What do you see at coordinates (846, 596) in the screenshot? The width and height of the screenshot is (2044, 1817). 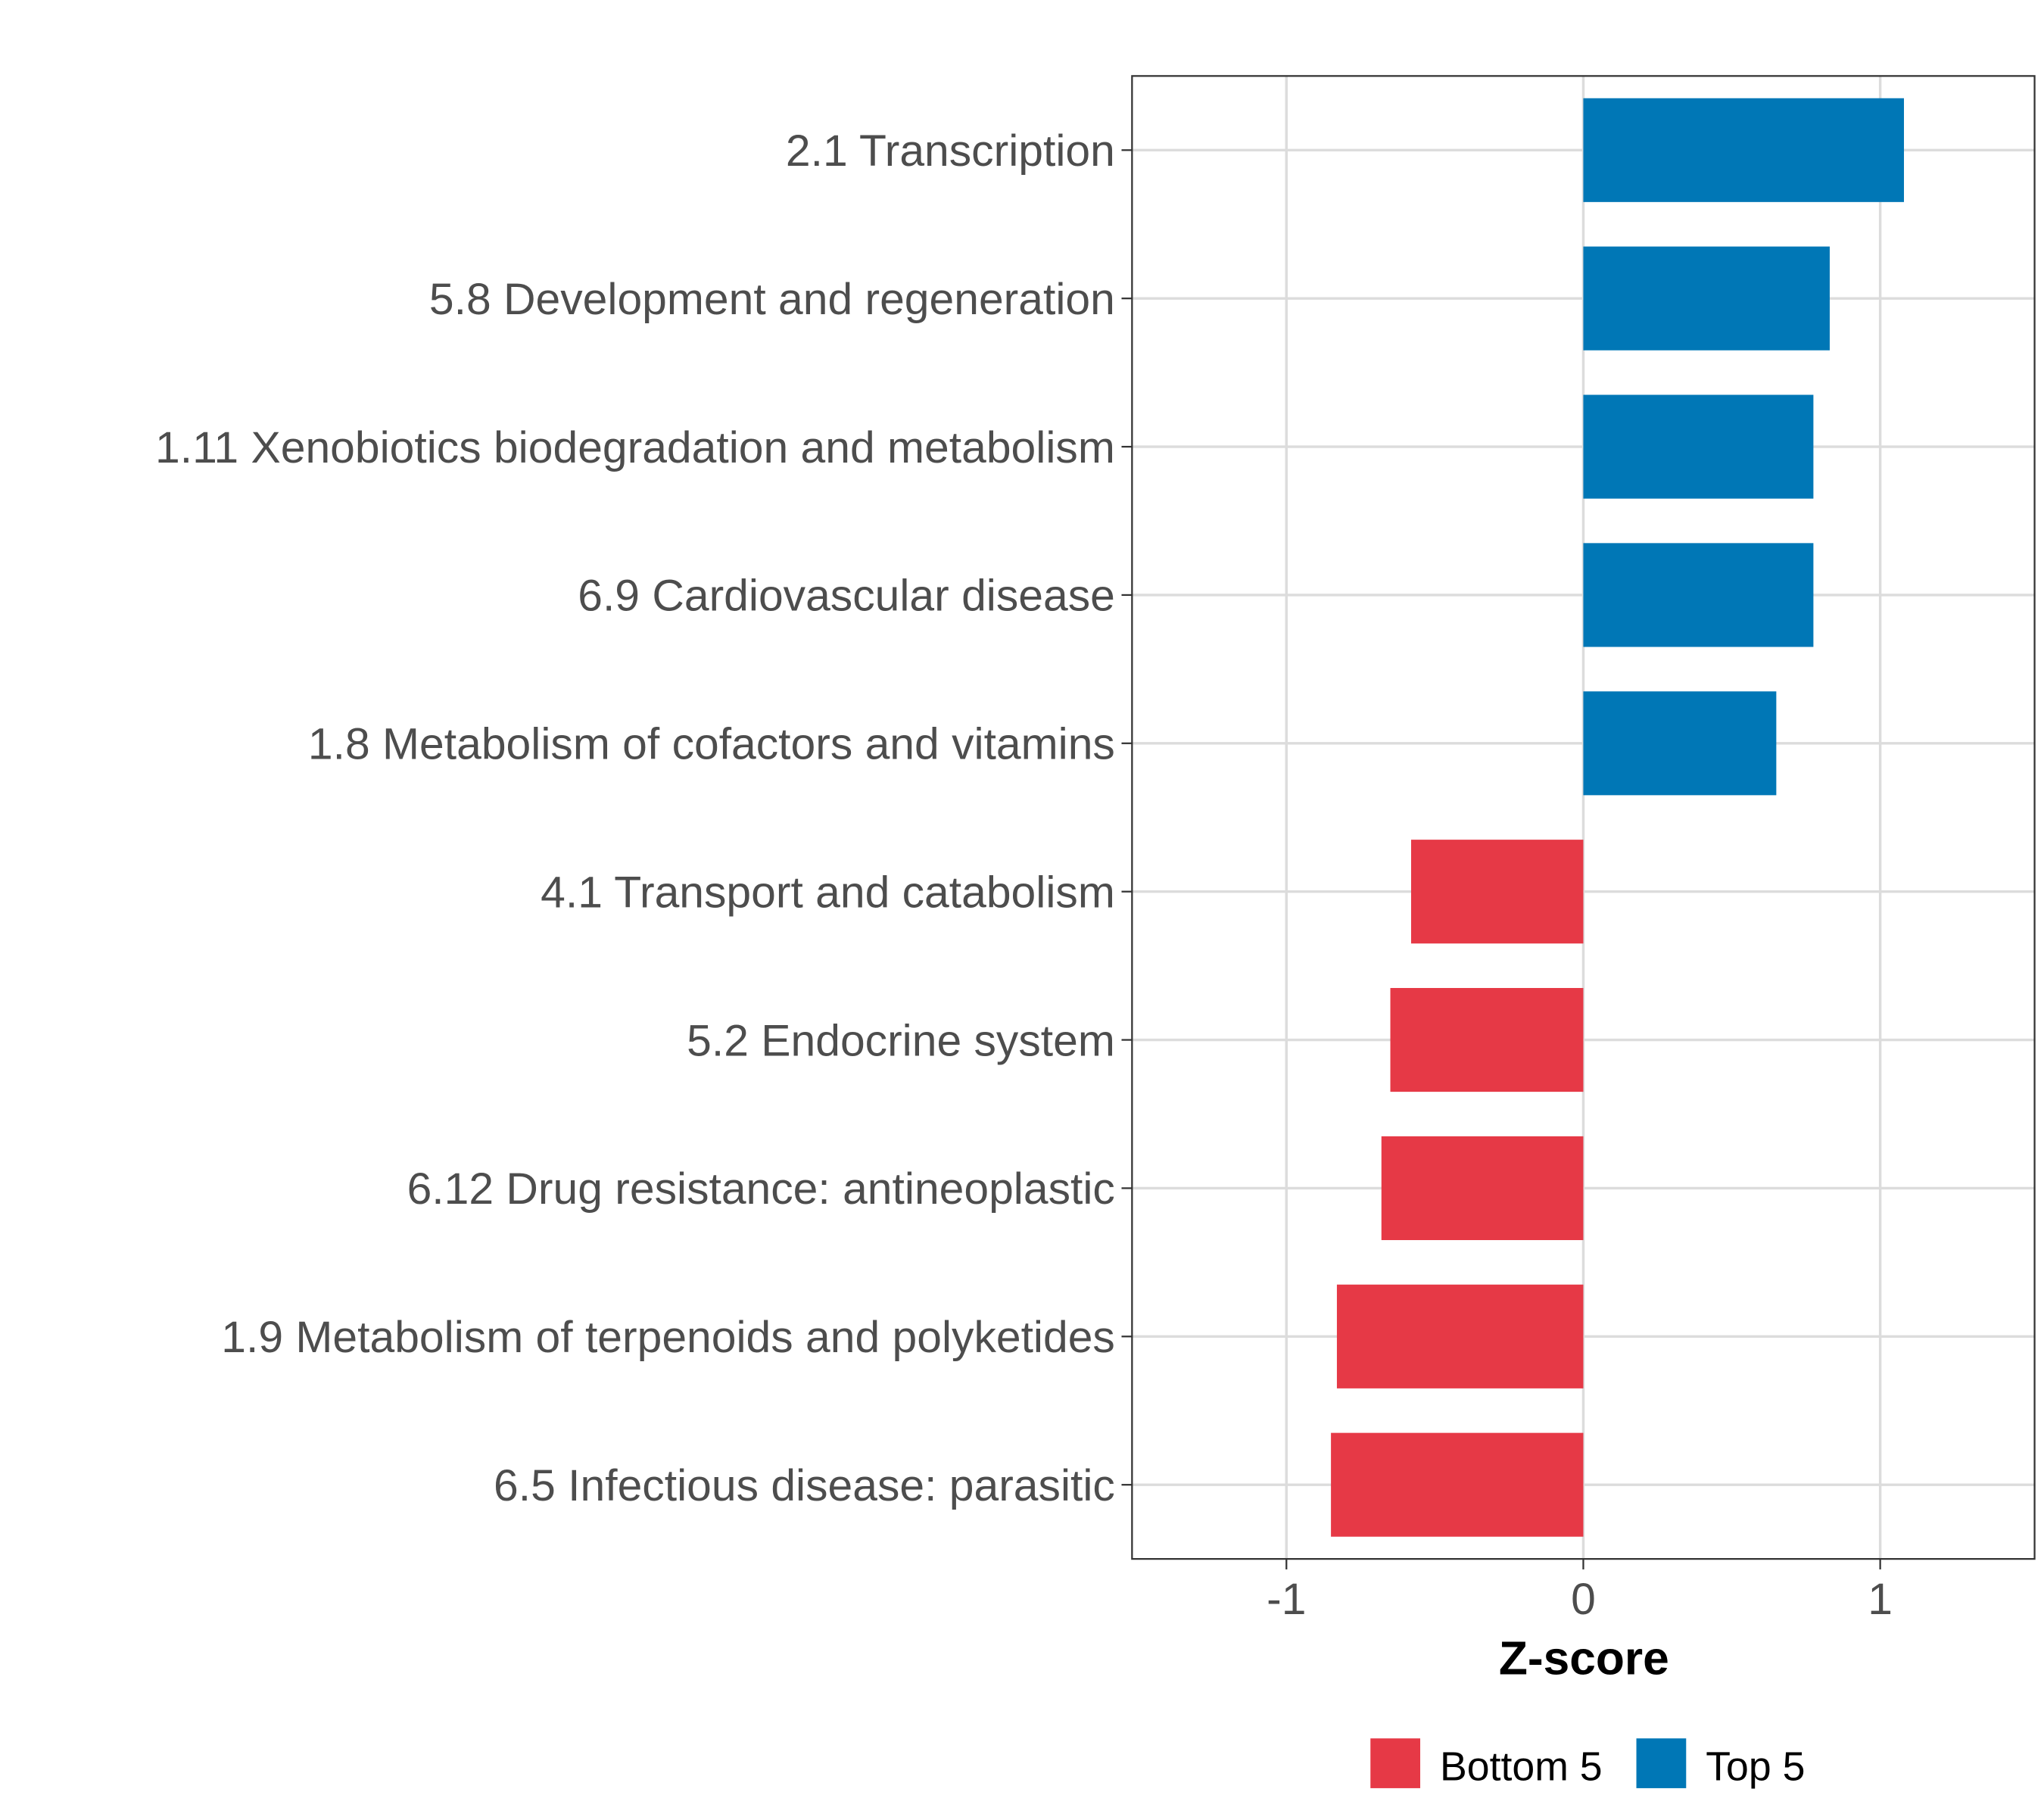 I see `y-tick-label: 6.9 Cardiovascular disease` at bounding box center [846, 596].